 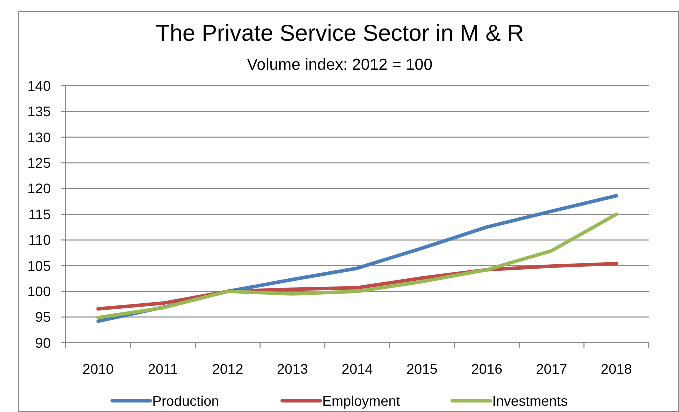 What do you see at coordinates (422, 368) in the screenshot?
I see `x-tick-label: 2015` at bounding box center [422, 368].